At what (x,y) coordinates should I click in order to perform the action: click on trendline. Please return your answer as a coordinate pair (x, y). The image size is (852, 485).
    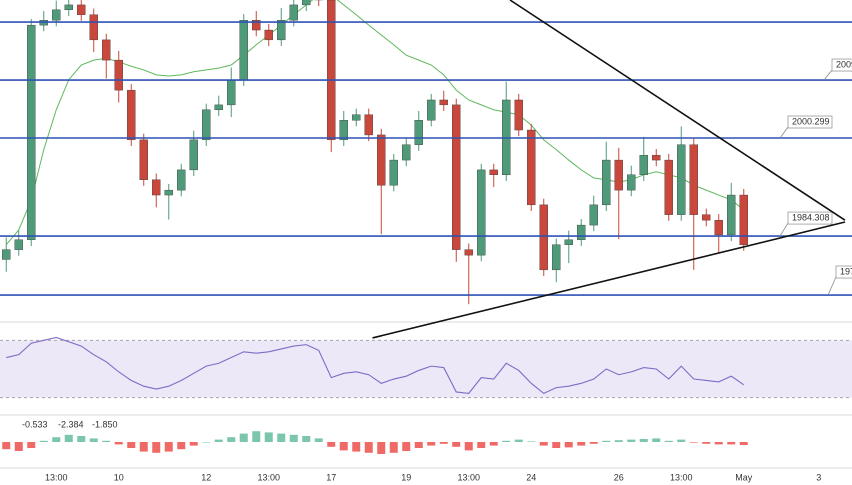
    Looking at the image, I should click on (609, 280).